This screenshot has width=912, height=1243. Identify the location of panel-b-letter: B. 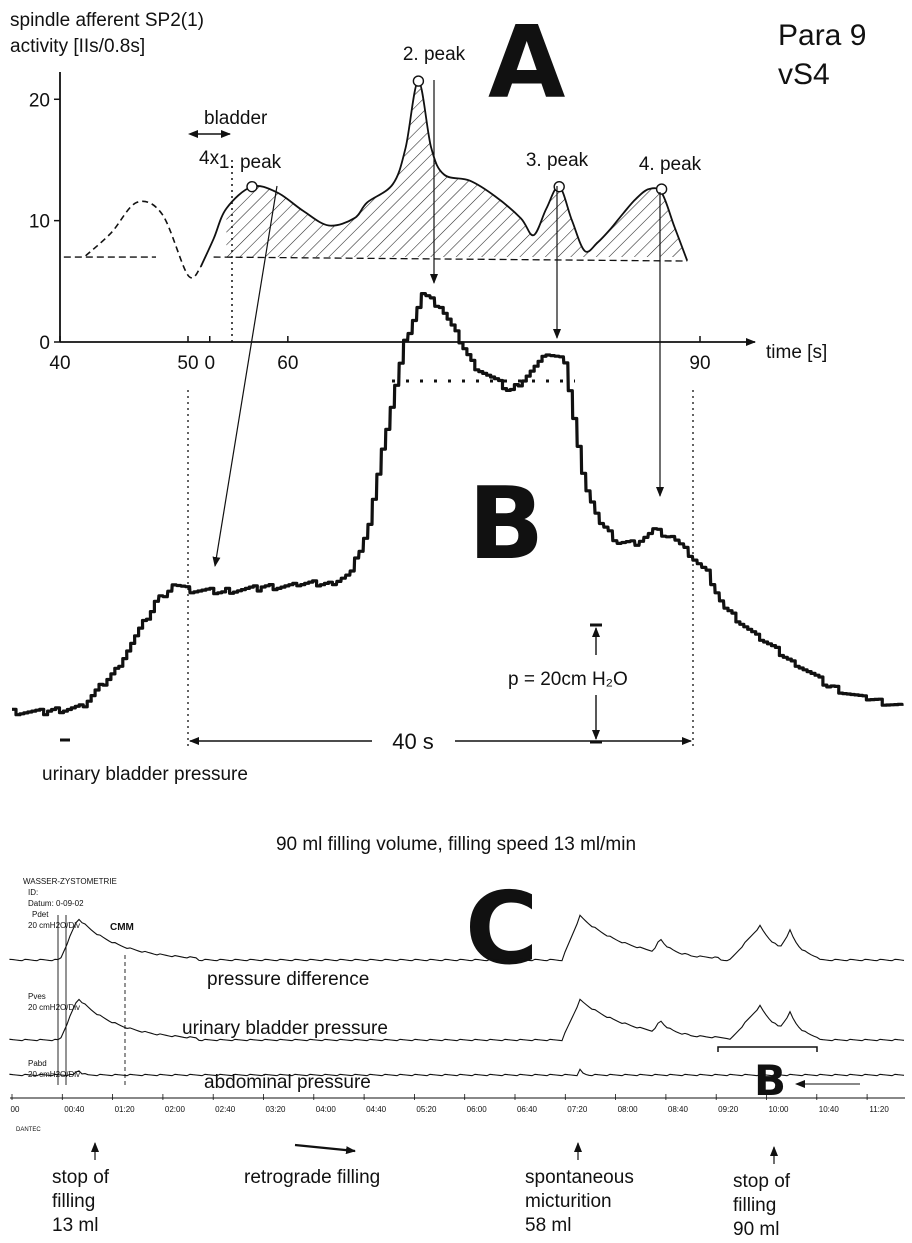
(506, 523).